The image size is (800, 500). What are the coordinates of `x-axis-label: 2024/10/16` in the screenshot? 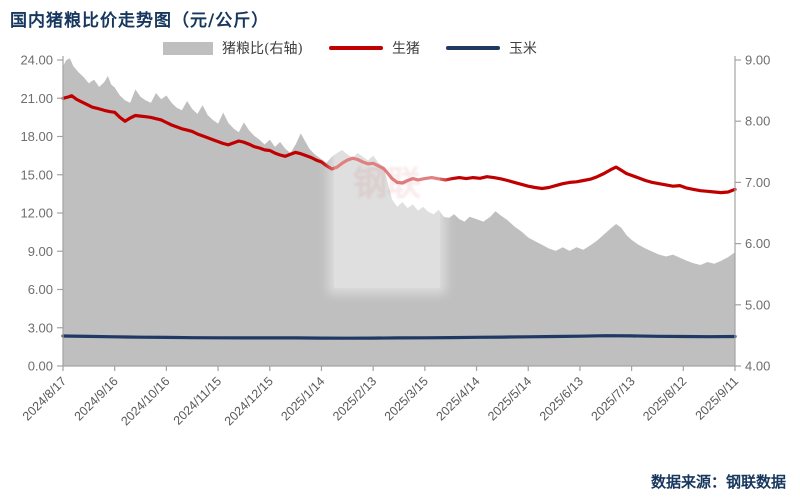 It's located at (145, 401).